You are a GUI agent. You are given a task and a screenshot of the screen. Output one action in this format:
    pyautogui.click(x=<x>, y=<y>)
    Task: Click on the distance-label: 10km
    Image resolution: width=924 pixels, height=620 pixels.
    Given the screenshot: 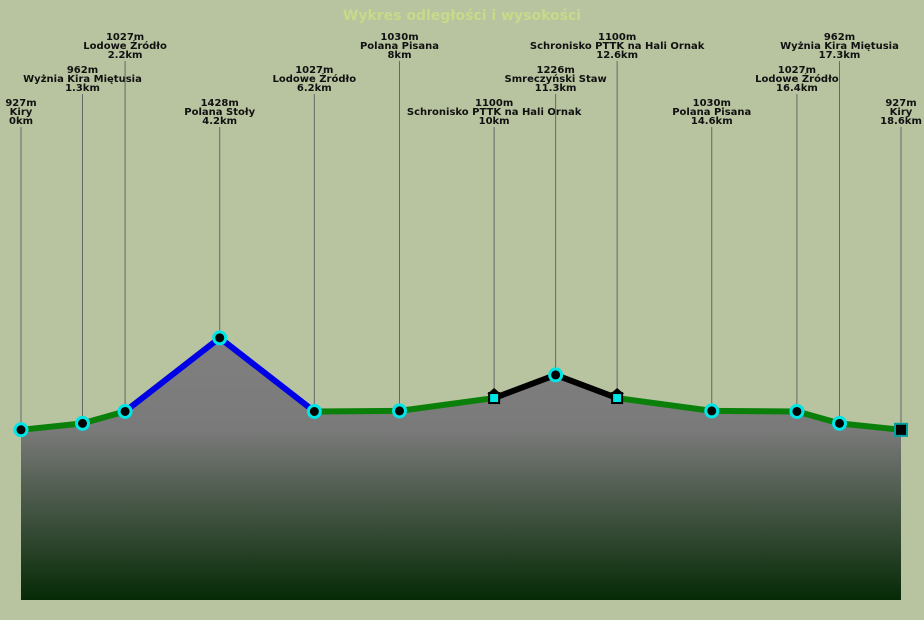 What is the action you would take?
    pyautogui.click(x=494, y=121)
    